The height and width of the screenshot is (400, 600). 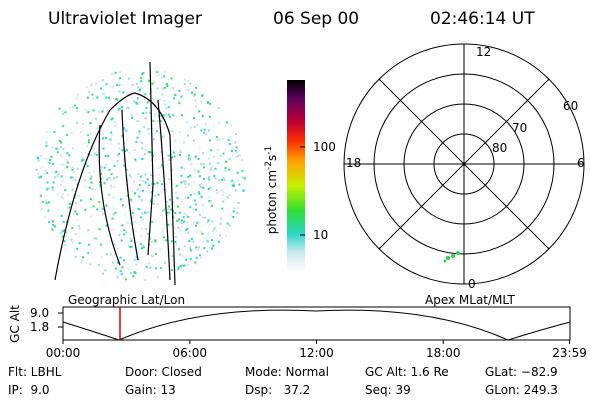 I want to click on mlt-label: 0, so click(x=472, y=284).